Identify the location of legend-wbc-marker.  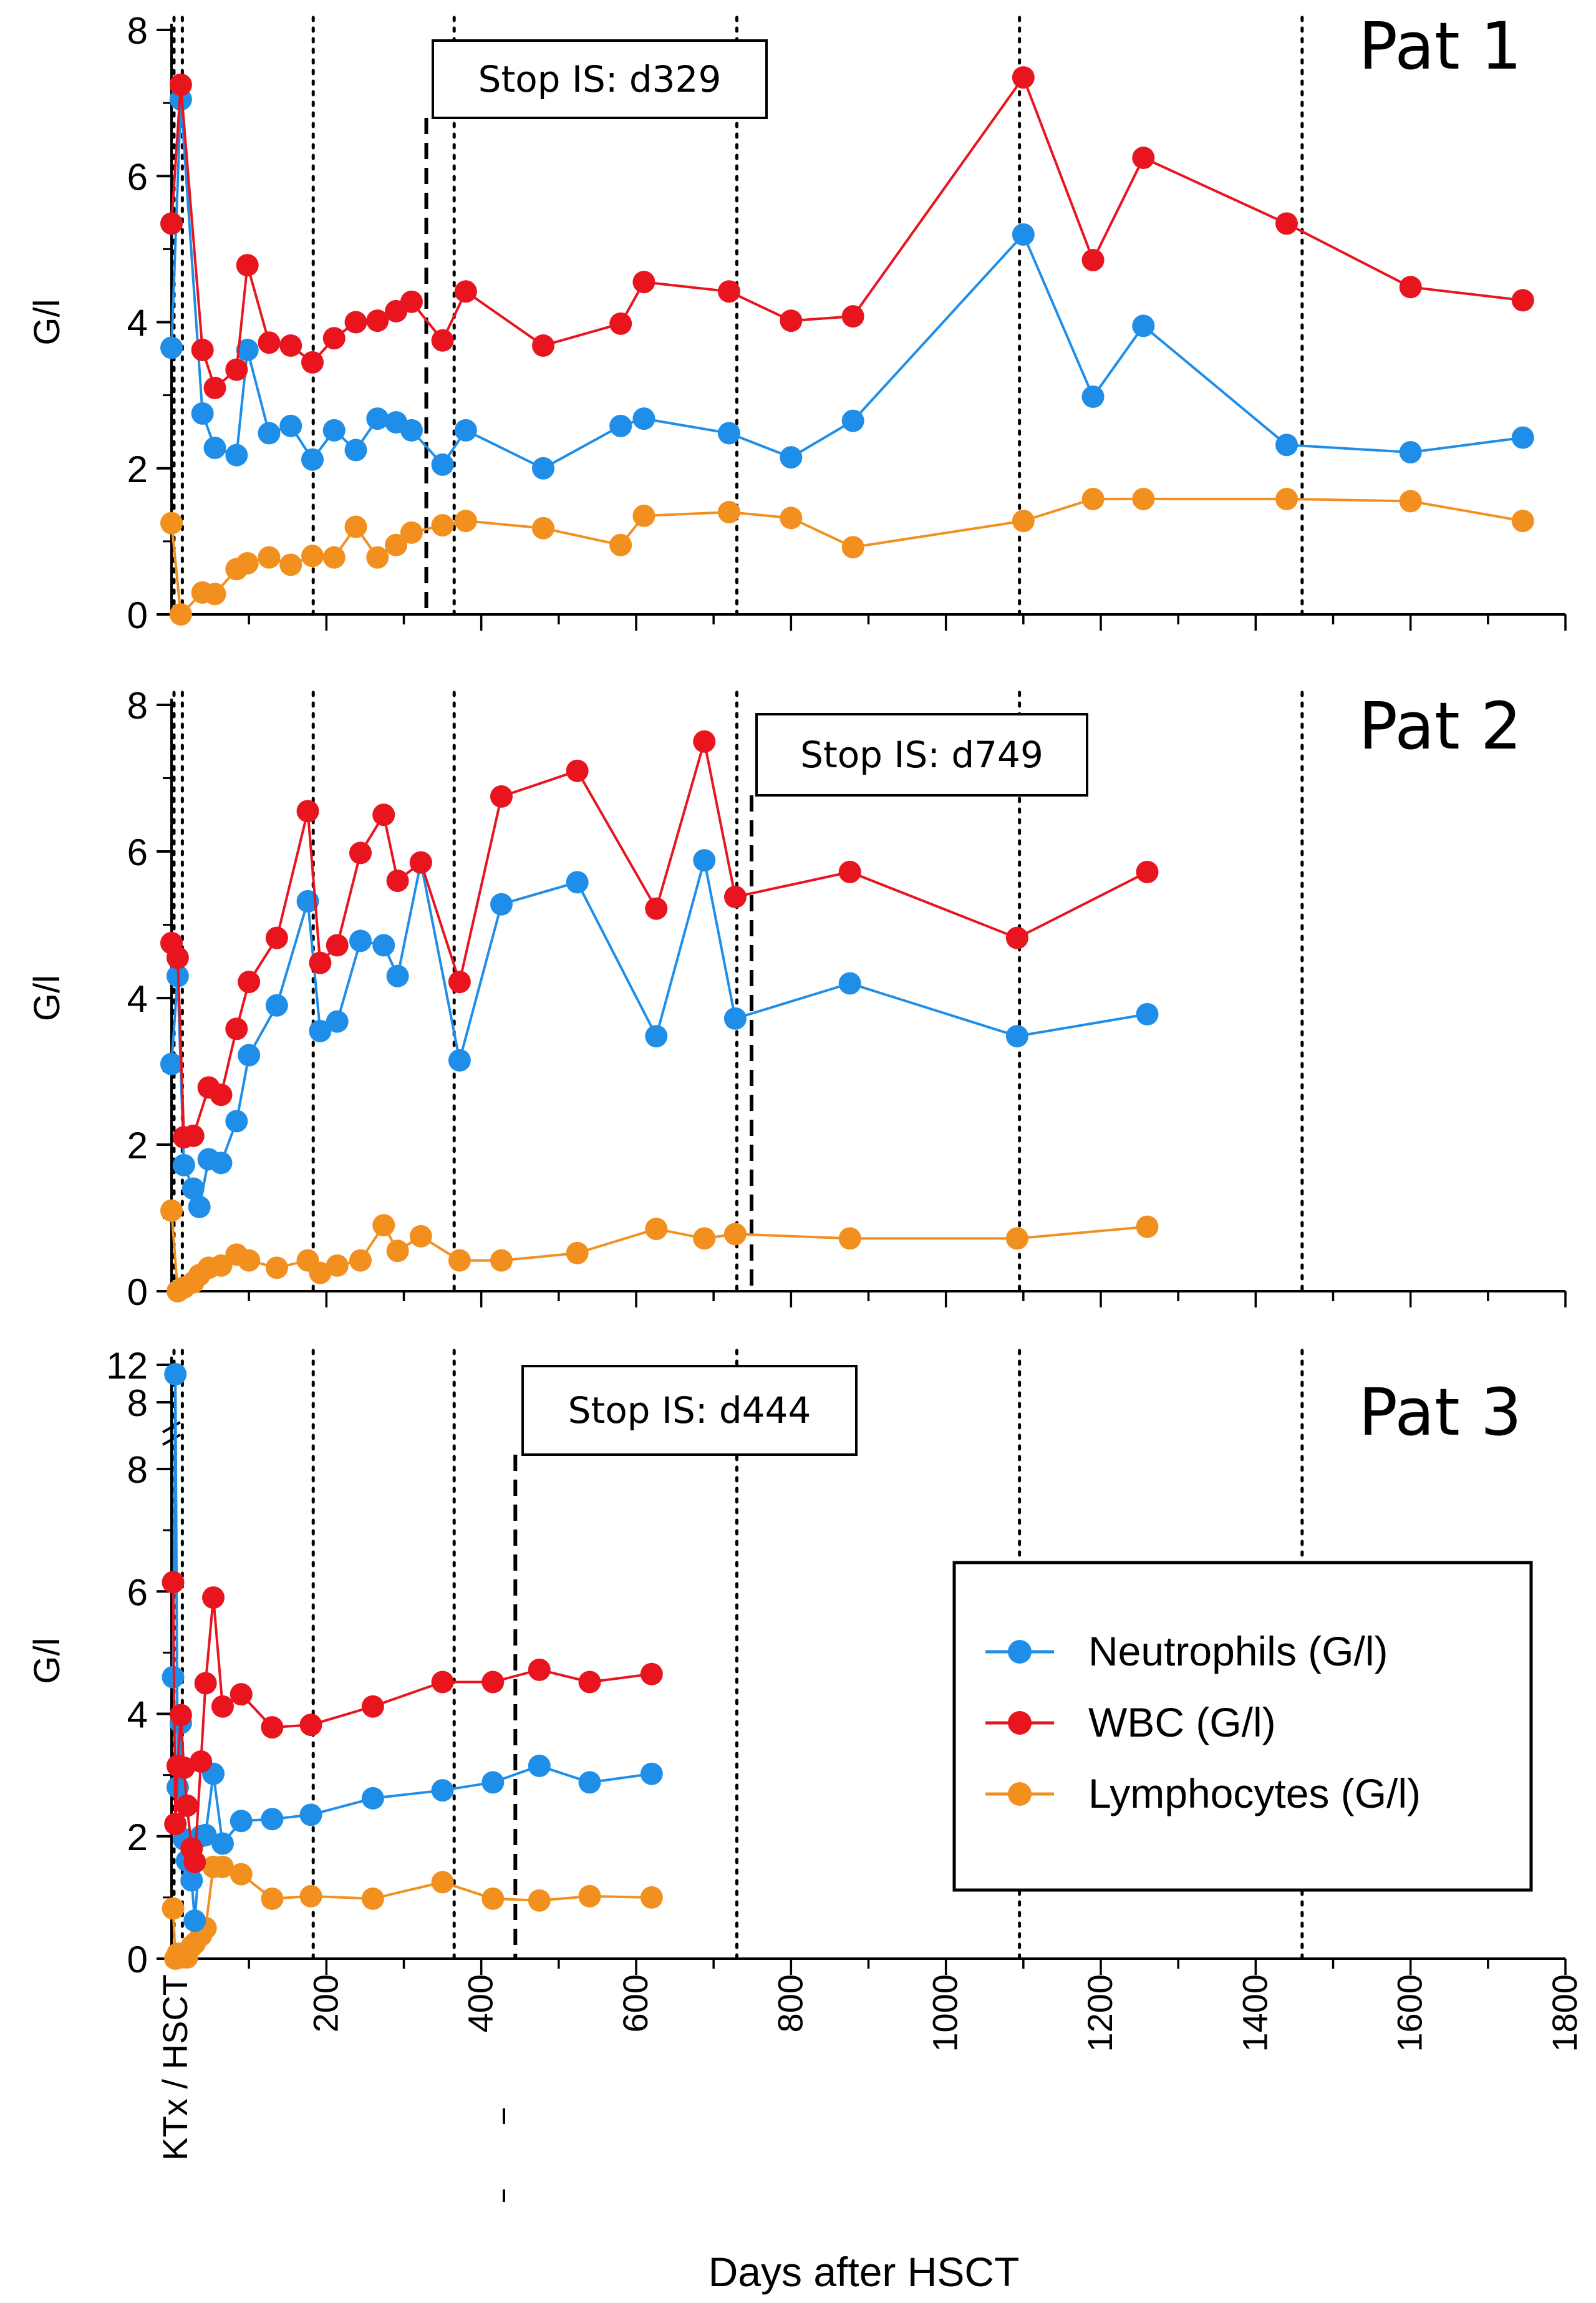
(1020, 1723).